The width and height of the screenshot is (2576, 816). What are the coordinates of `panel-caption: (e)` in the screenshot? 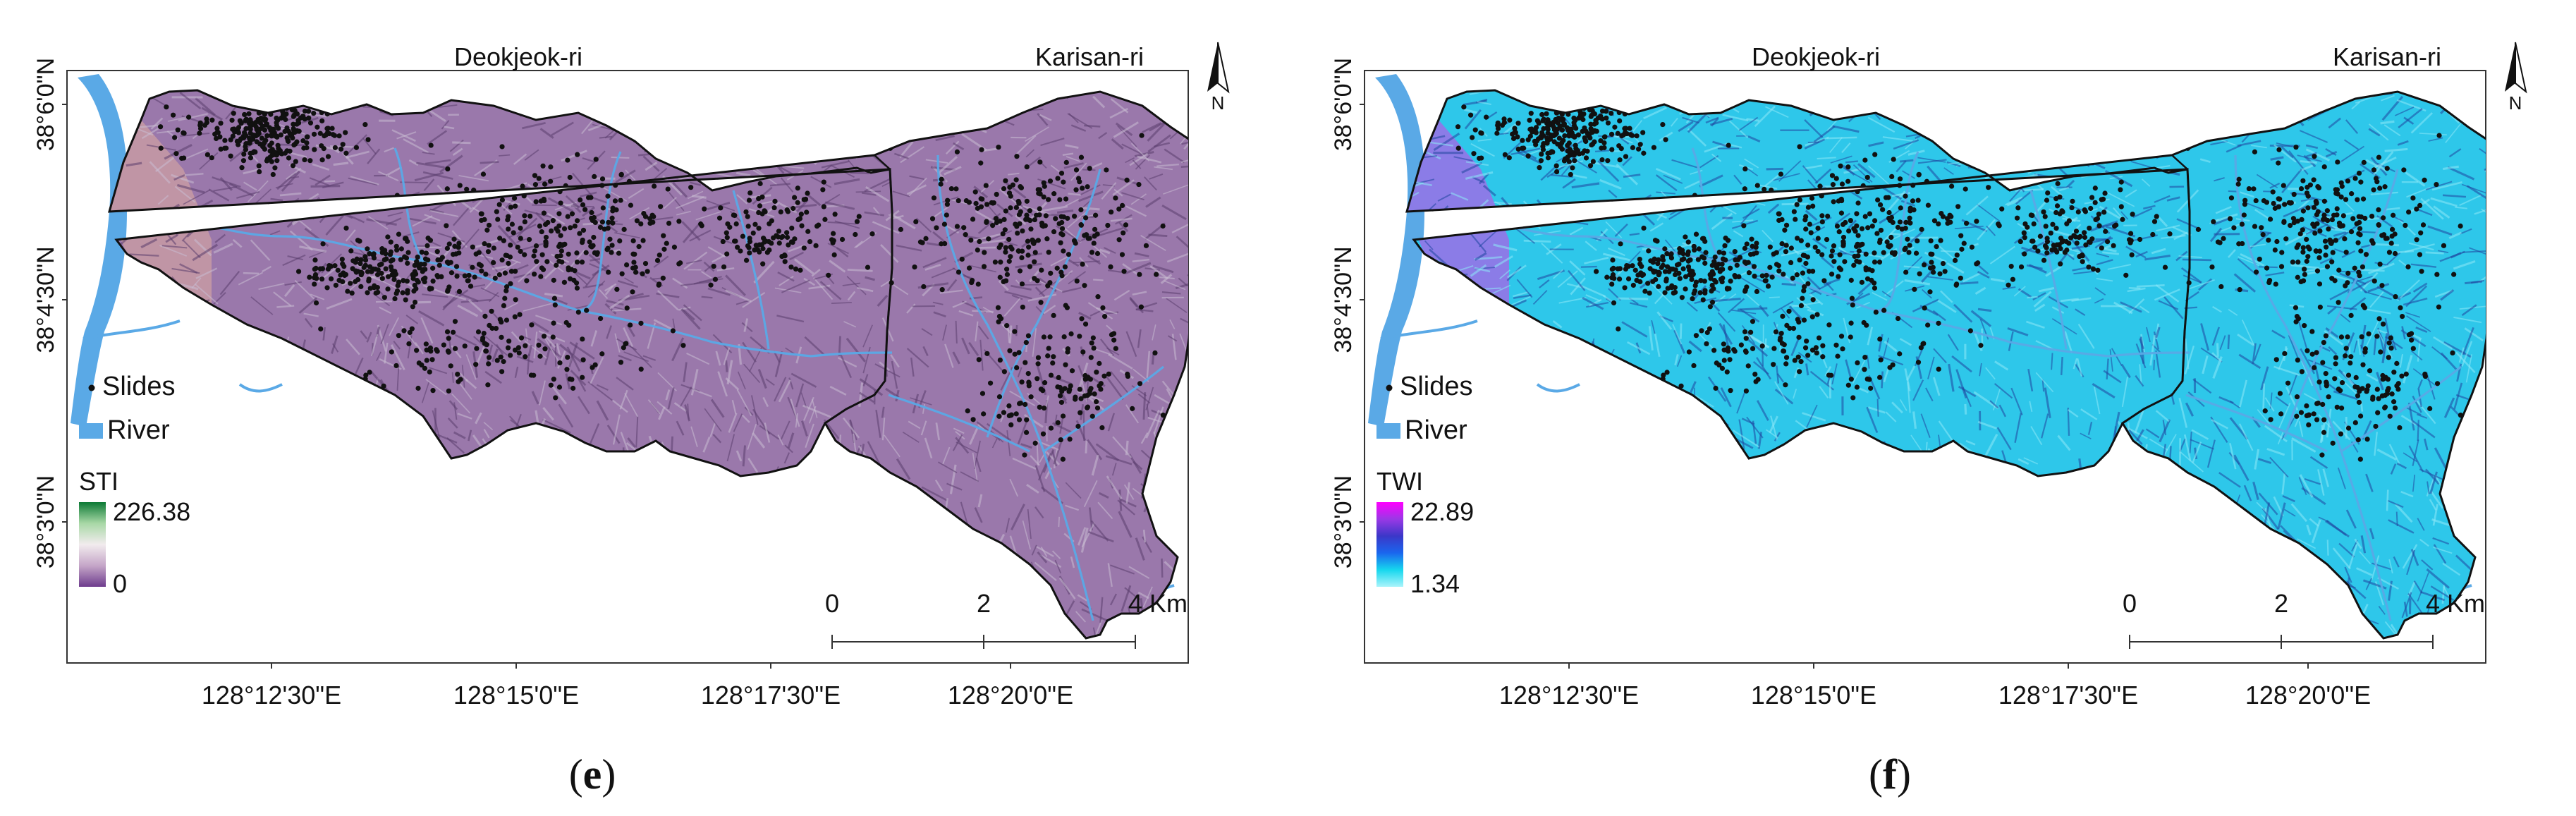 It's located at (592, 774).